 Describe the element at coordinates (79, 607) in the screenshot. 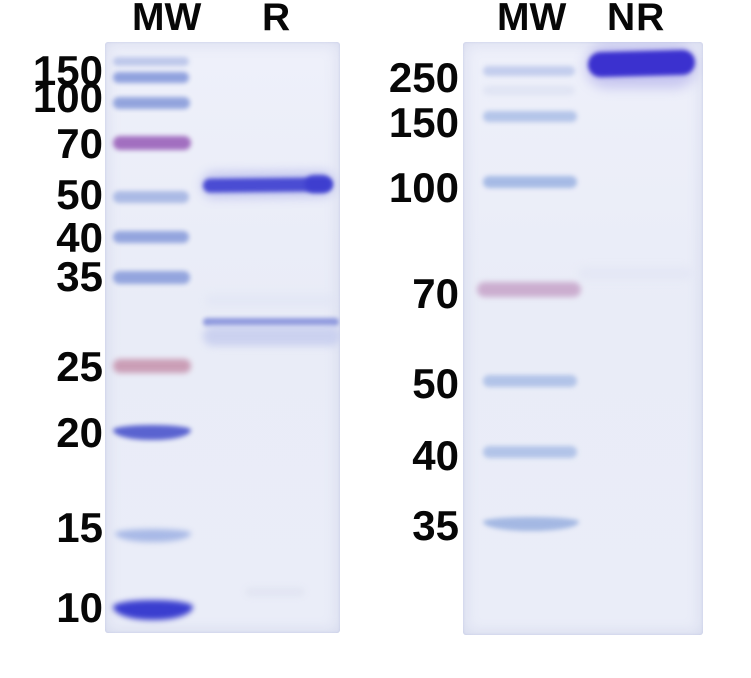

I see `mw-label-10: 10` at that location.